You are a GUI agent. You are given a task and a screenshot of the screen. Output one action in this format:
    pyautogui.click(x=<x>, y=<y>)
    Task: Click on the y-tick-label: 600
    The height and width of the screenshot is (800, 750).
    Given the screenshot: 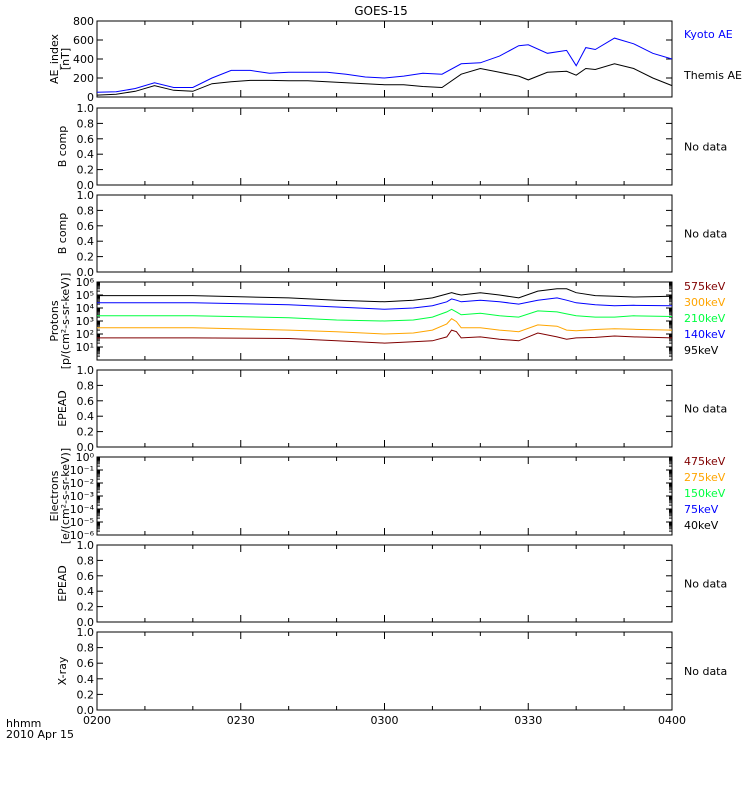 What is the action you would take?
    pyautogui.click(x=83, y=40)
    